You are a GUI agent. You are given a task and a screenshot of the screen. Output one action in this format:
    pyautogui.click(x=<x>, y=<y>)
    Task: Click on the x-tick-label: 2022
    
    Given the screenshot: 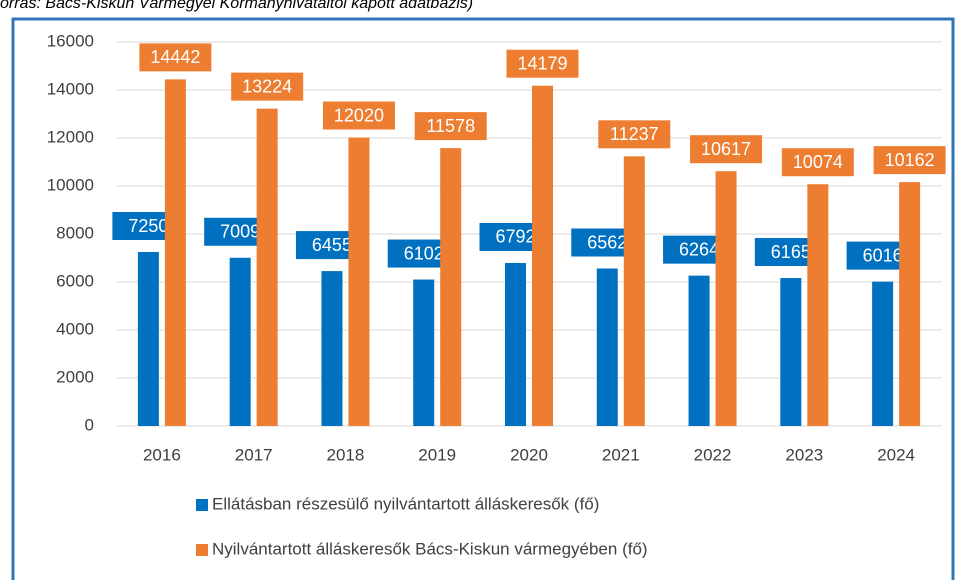 What is the action you would take?
    pyautogui.click(x=713, y=454)
    